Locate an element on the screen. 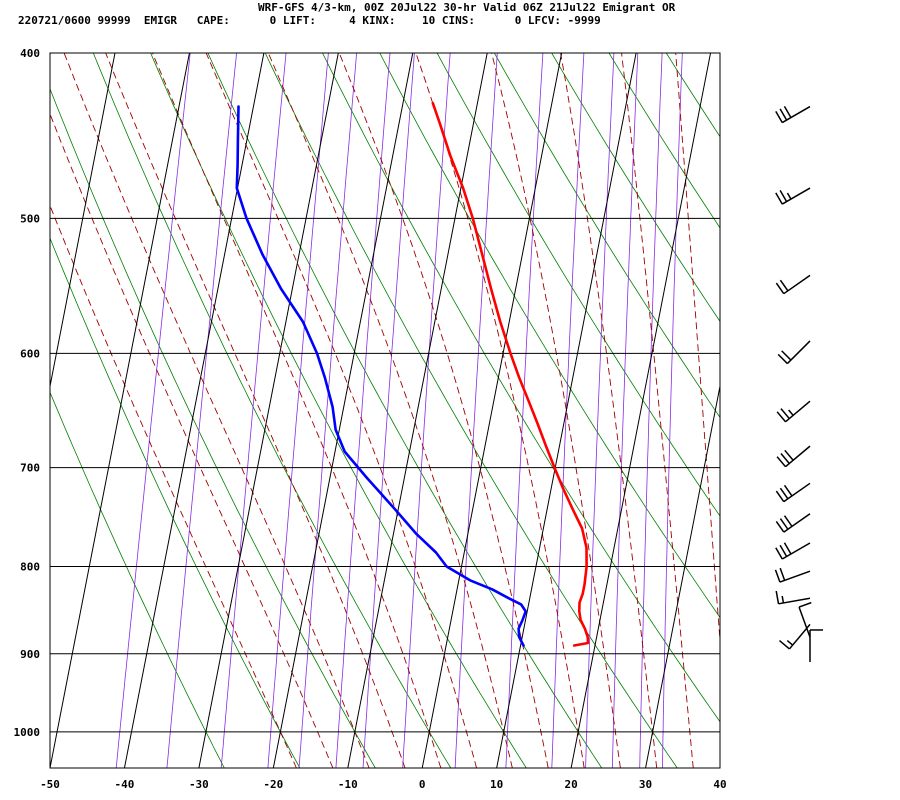 The height and width of the screenshot is (800, 900). y-tick-label: 1000 is located at coordinates (27, 732).